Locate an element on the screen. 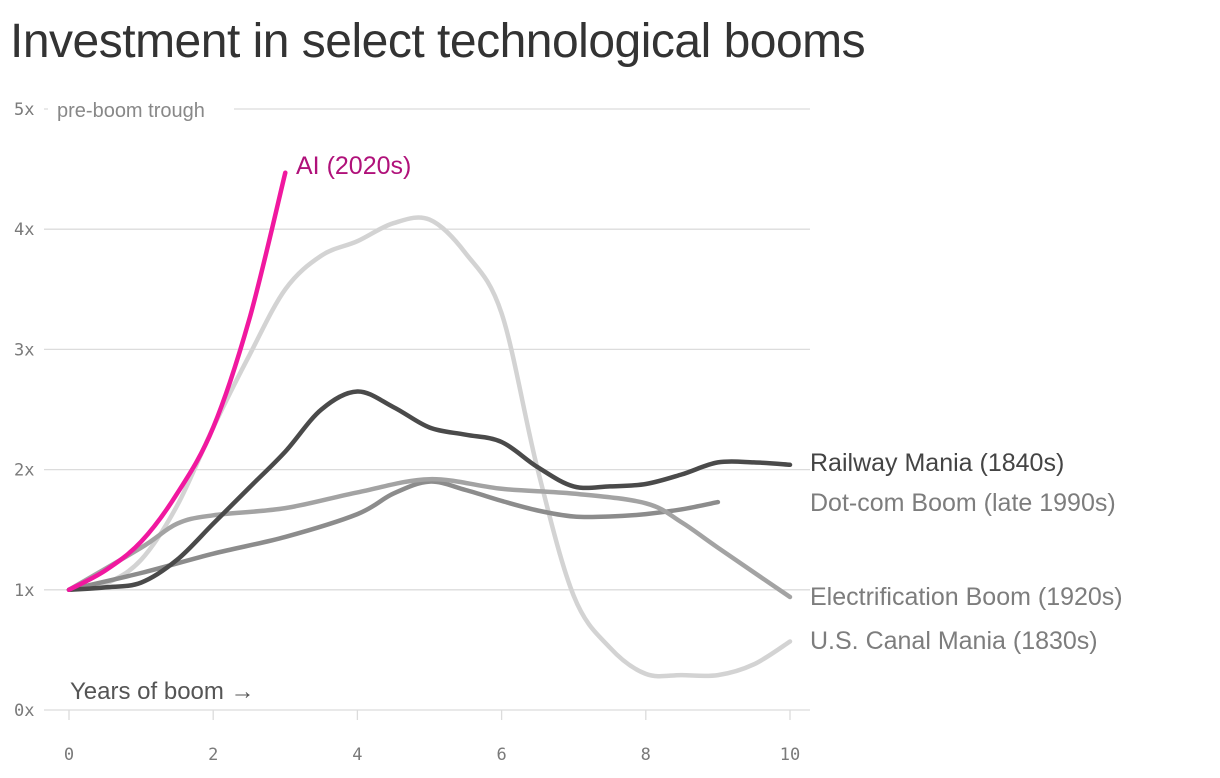 This screenshot has width=1220, height=778. y-tick-label: 5x is located at coordinates (24, 110).